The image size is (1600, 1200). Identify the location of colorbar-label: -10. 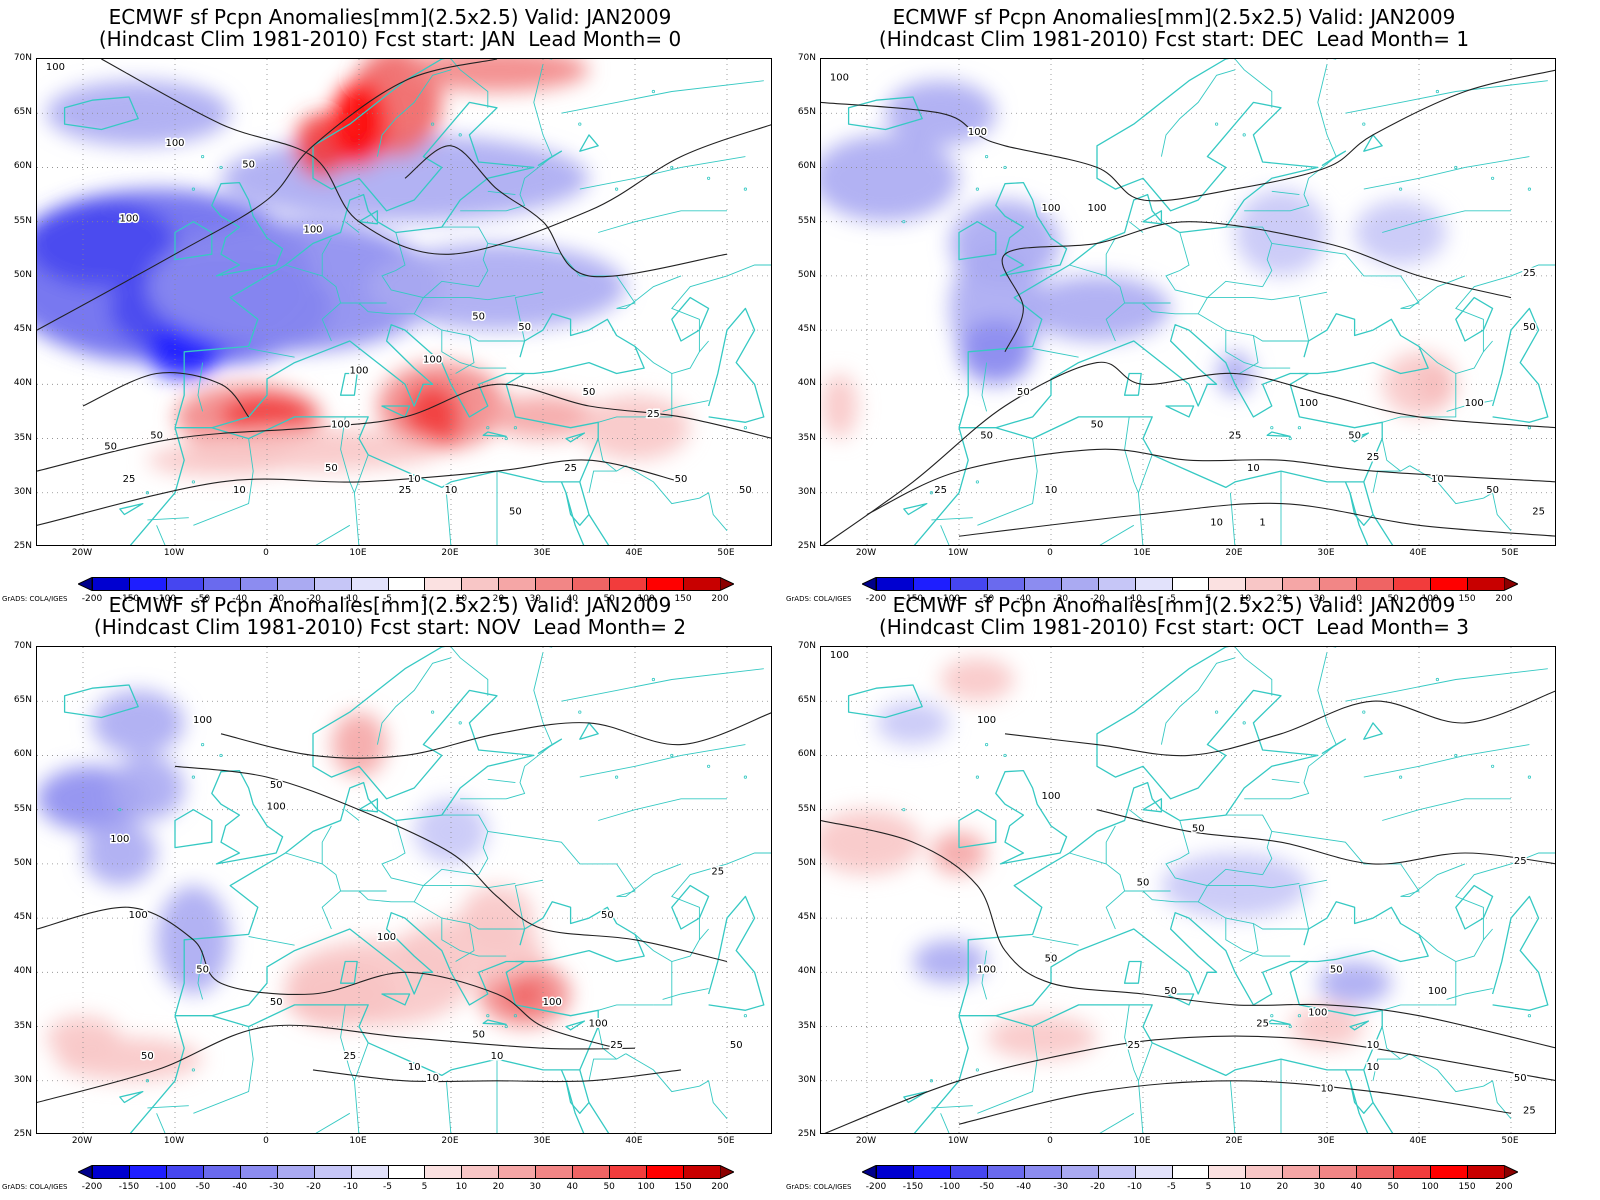
(350, 1187).